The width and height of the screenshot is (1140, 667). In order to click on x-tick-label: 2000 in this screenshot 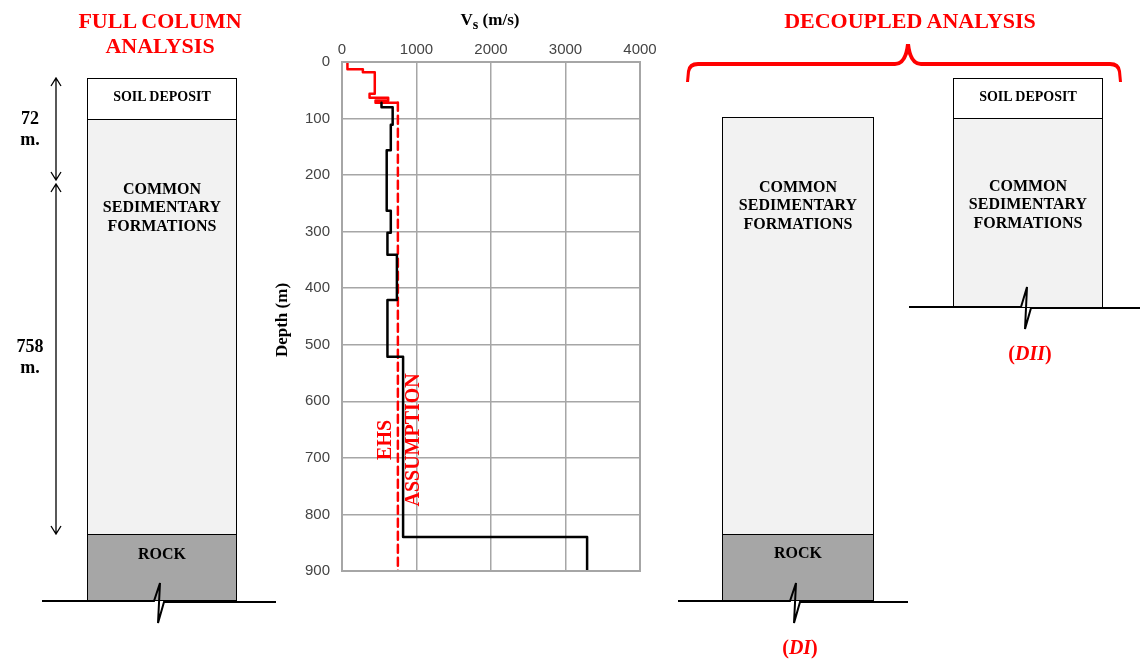, I will do `click(491, 49)`.